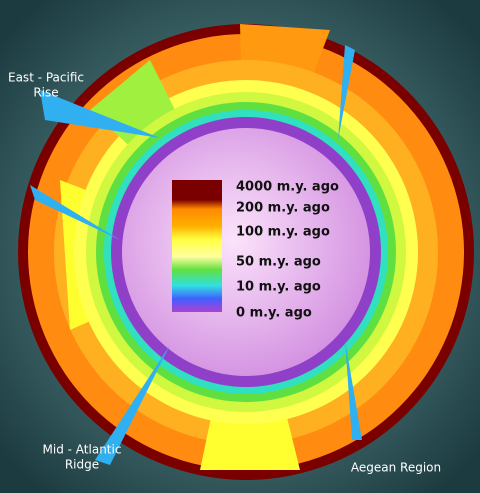  What do you see at coordinates (197, 246) in the screenshot?
I see `legend-scale` at bounding box center [197, 246].